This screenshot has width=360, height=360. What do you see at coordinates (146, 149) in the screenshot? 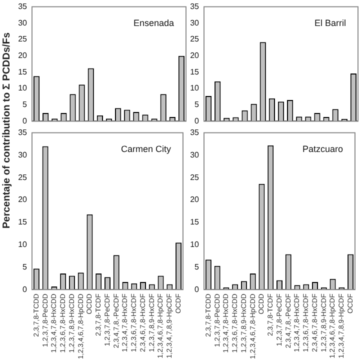
I see `text: Carmen City` at bounding box center [146, 149].